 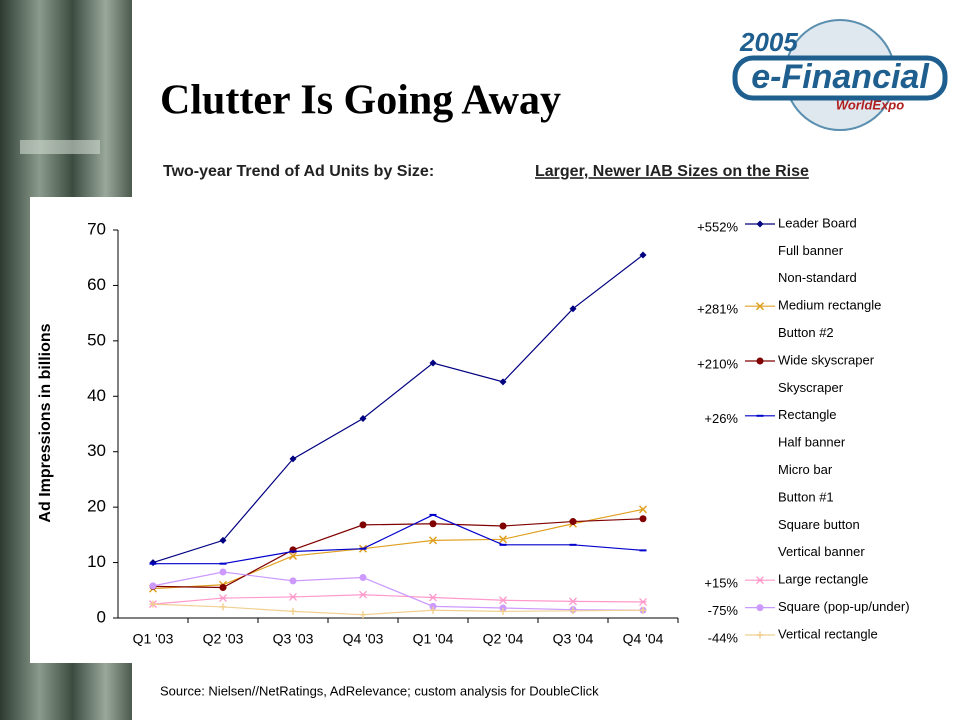 I want to click on x-tick-label: Q3 '03, so click(x=293, y=639).